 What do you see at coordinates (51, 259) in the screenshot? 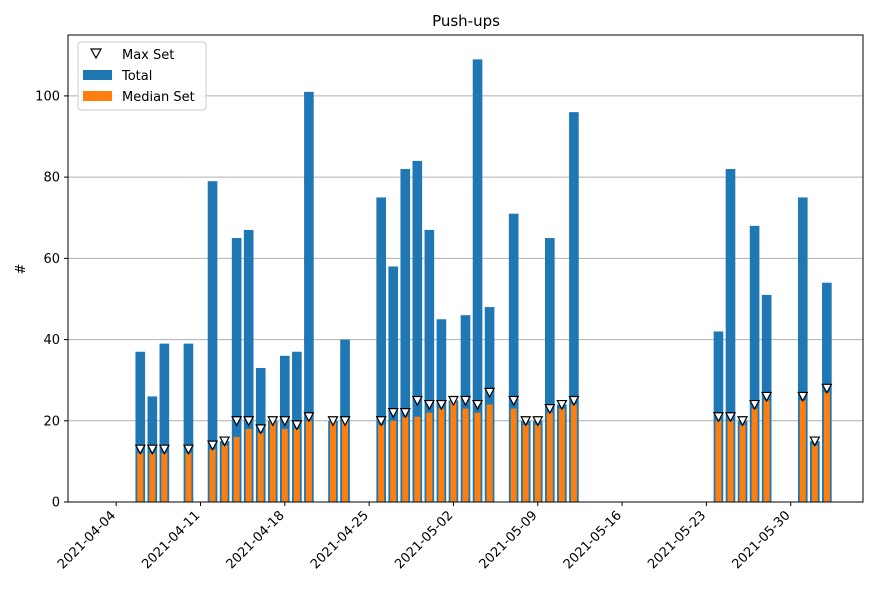
I see `y-tick-label: 60` at bounding box center [51, 259].